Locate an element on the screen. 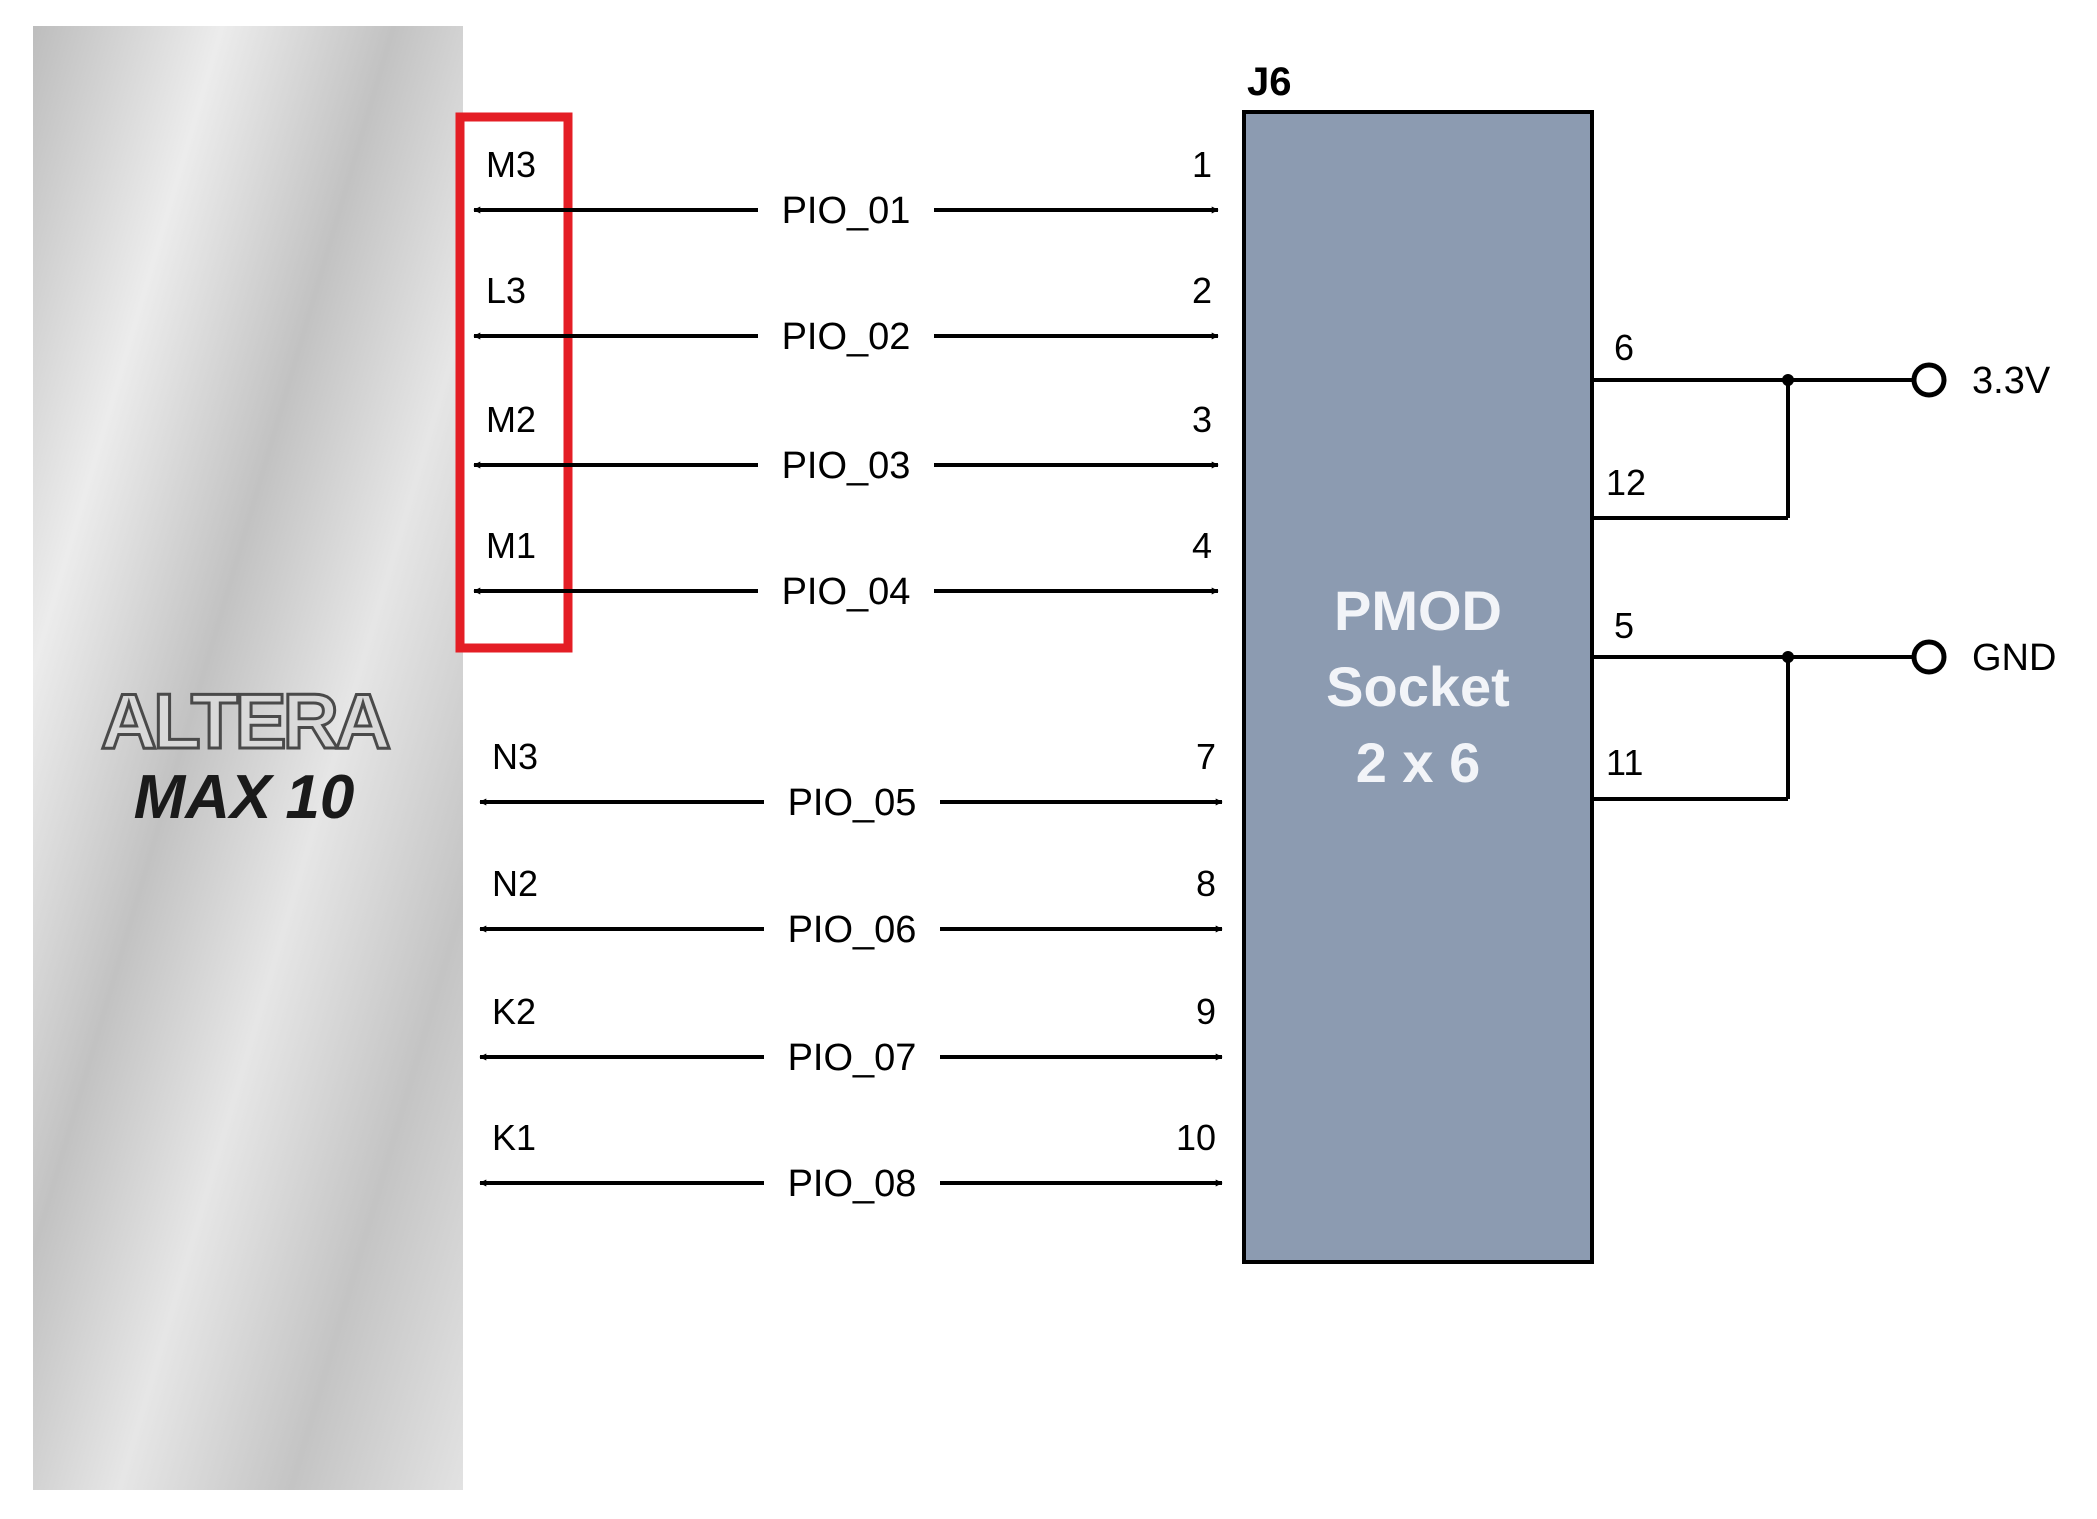 Image resolution: width=2097 pixels, height=1519 pixels. net-label: PIO_03 is located at coordinates (846, 466).